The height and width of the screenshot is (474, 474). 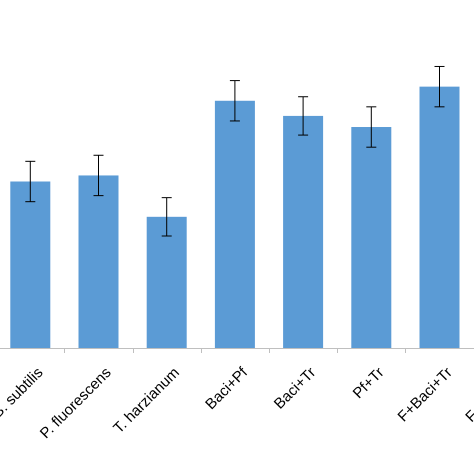 I want to click on x-tick-label: F+Baci+Tr, so click(x=425, y=394).